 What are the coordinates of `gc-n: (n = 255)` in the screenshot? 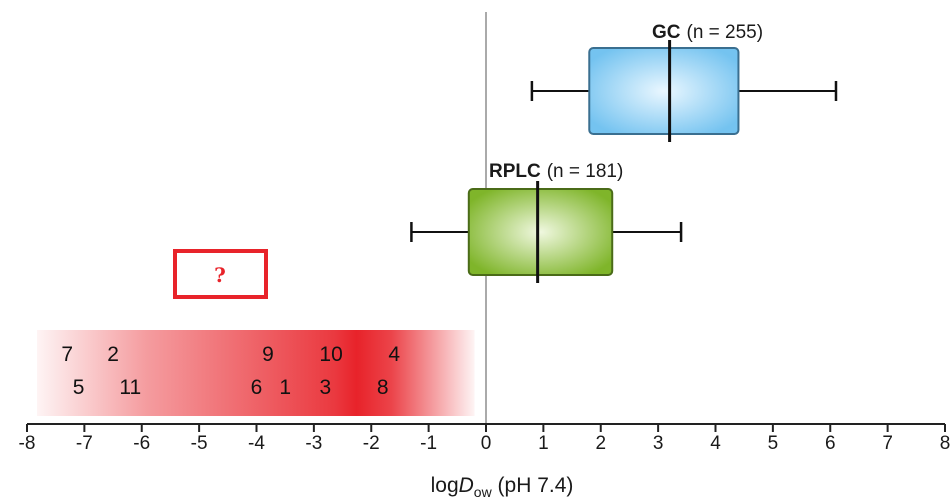 It's located at (725, 32).